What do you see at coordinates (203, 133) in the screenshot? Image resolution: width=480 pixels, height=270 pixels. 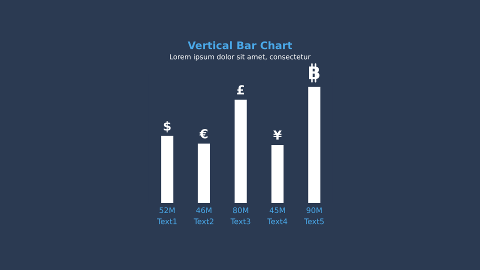 I see `annotation: €` at bounding box center [203, 133].